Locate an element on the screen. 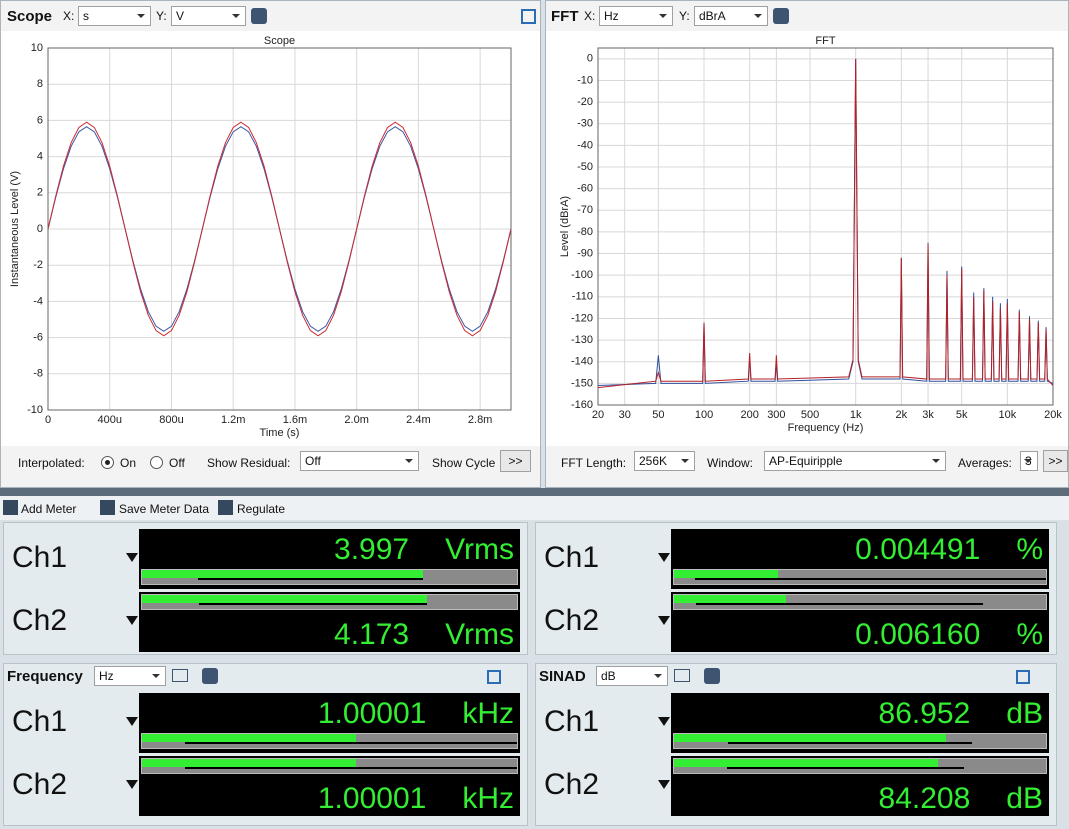  x-unit-select: Hz is located at coordinates (636, 16).